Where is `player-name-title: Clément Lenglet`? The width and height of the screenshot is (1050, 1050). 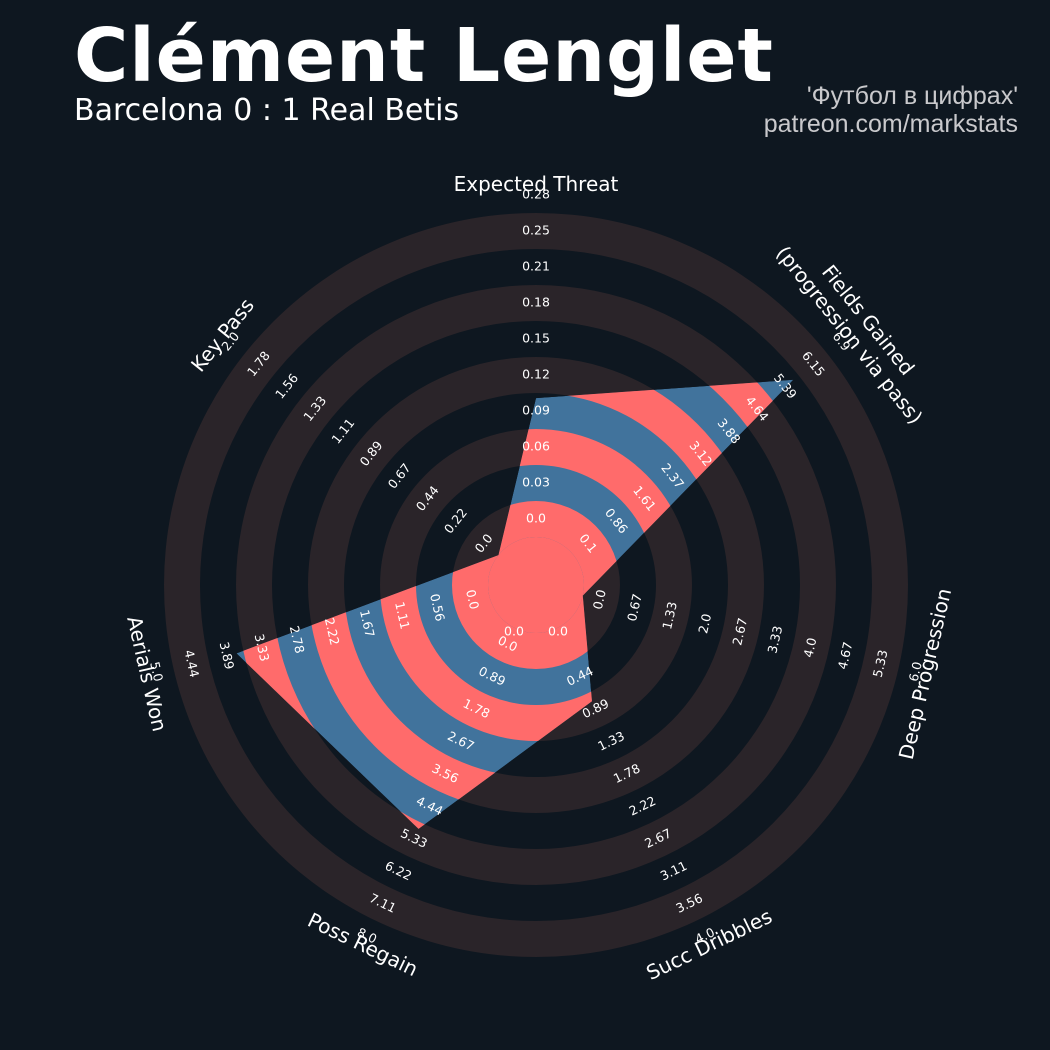 player-name-title: Clément Lenglet is located at coordinates (424, 56).